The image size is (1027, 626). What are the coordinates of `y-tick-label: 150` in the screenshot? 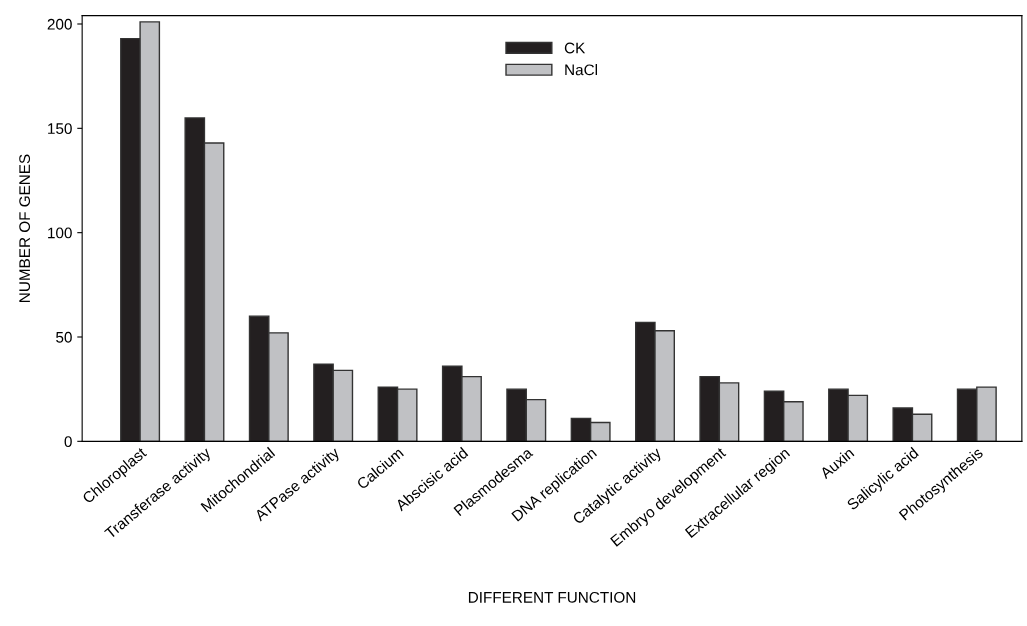 It's located at (60, 129).